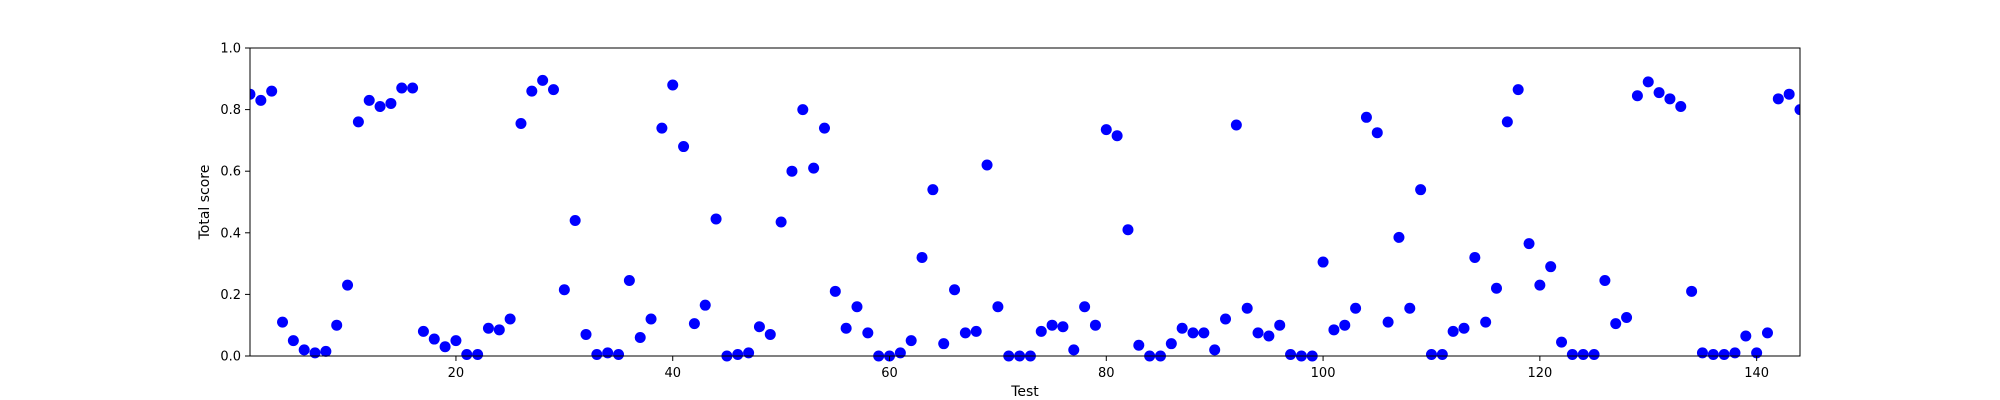 This screenshot has width=2000, height=400. What do you see at coordinates (1323, 373) in the screenshot?
I see `x-tick-label: 100` at bounding box center [1323, 373].